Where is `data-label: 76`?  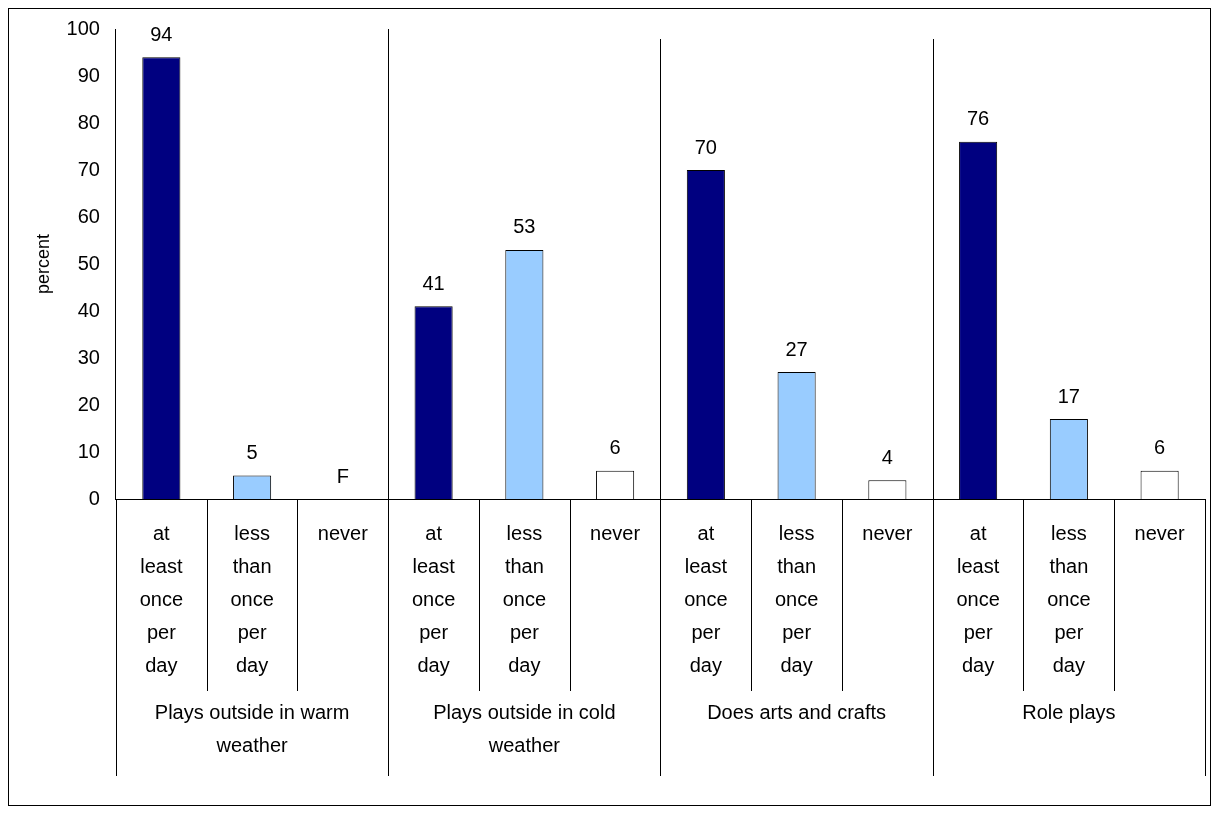 data-label: 76 is located at coordinates (978, 118).